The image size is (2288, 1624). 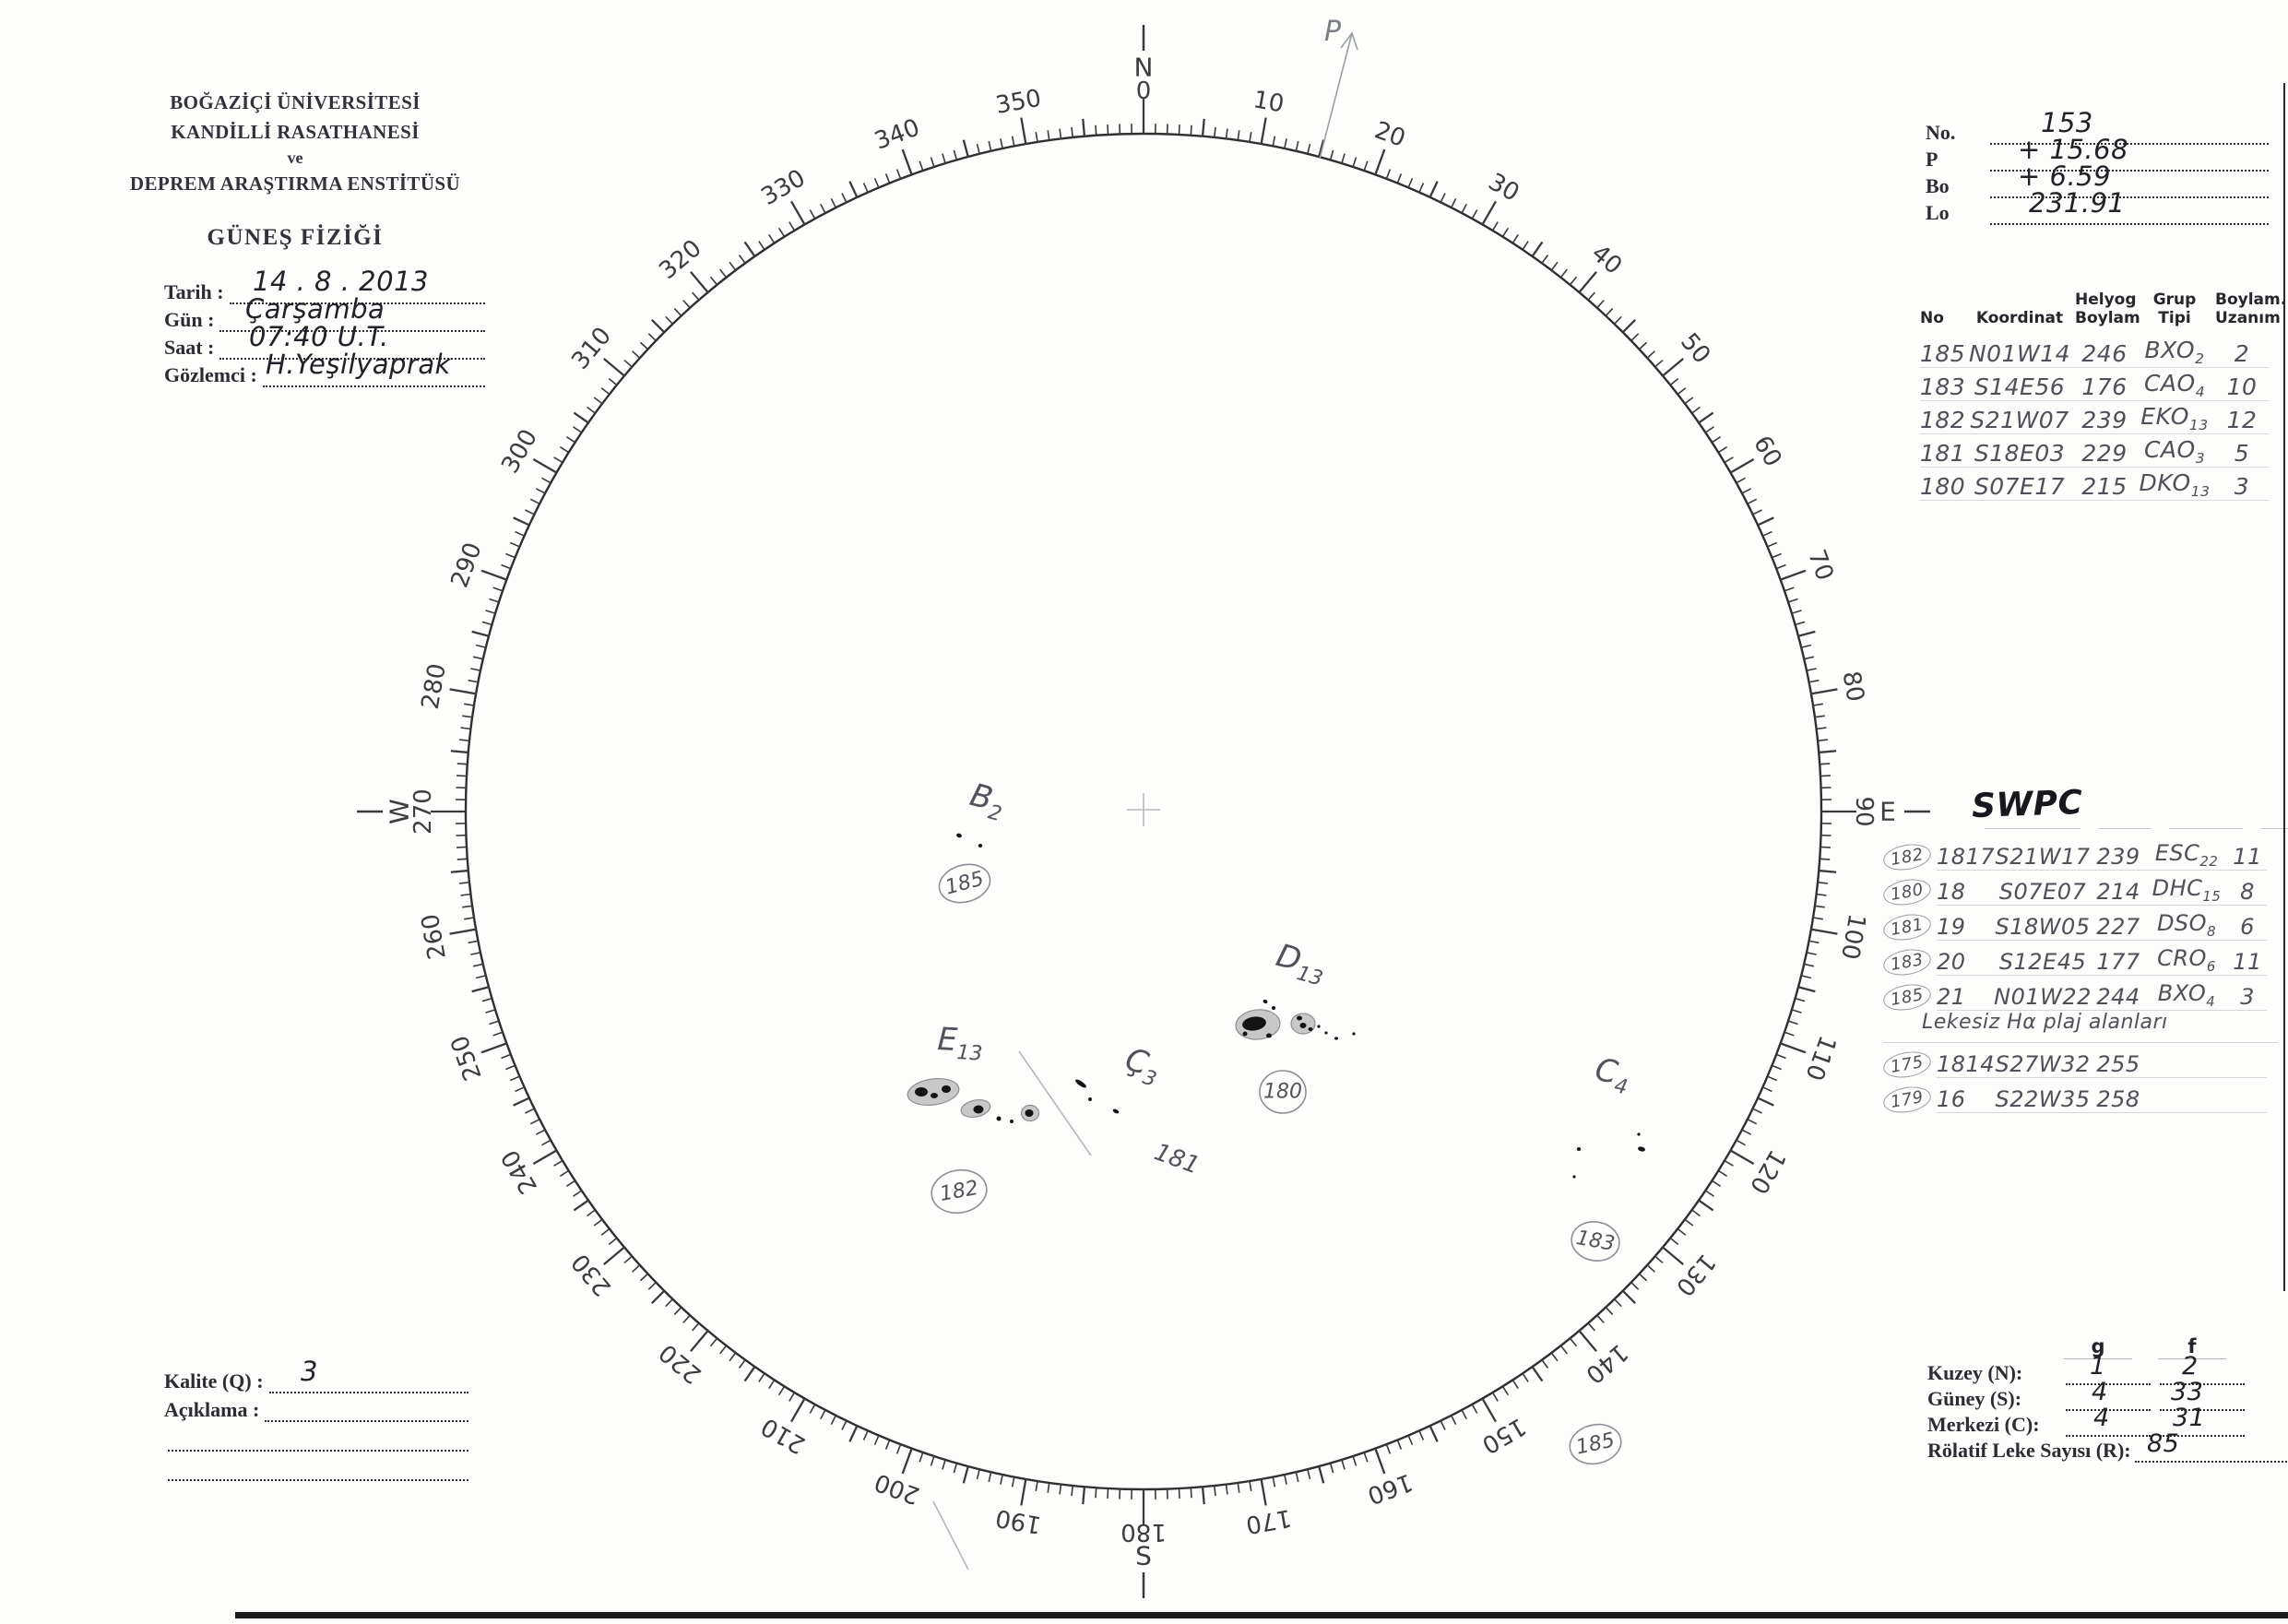 I want to click on degree-label: 60, so click(x=1767, y=452).